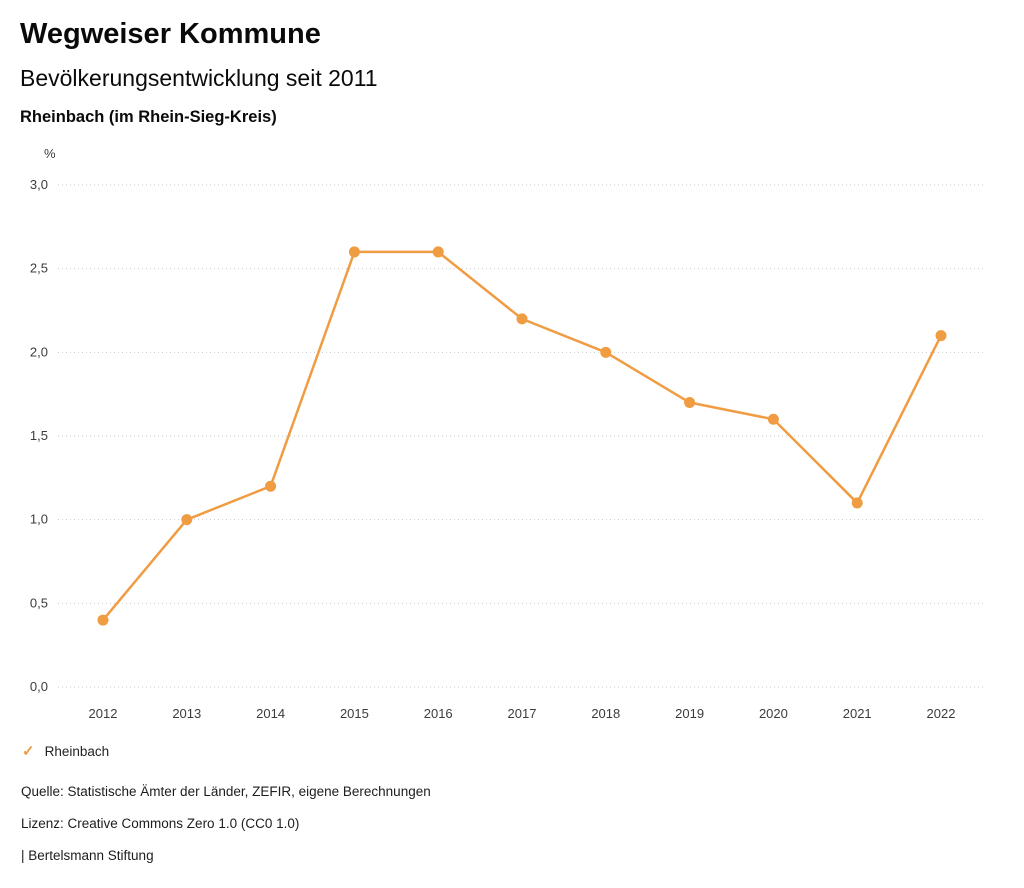  Describe the element at coordinates (103, 713) in the screenshot. I see `x-tick-label: 2012` at that location.